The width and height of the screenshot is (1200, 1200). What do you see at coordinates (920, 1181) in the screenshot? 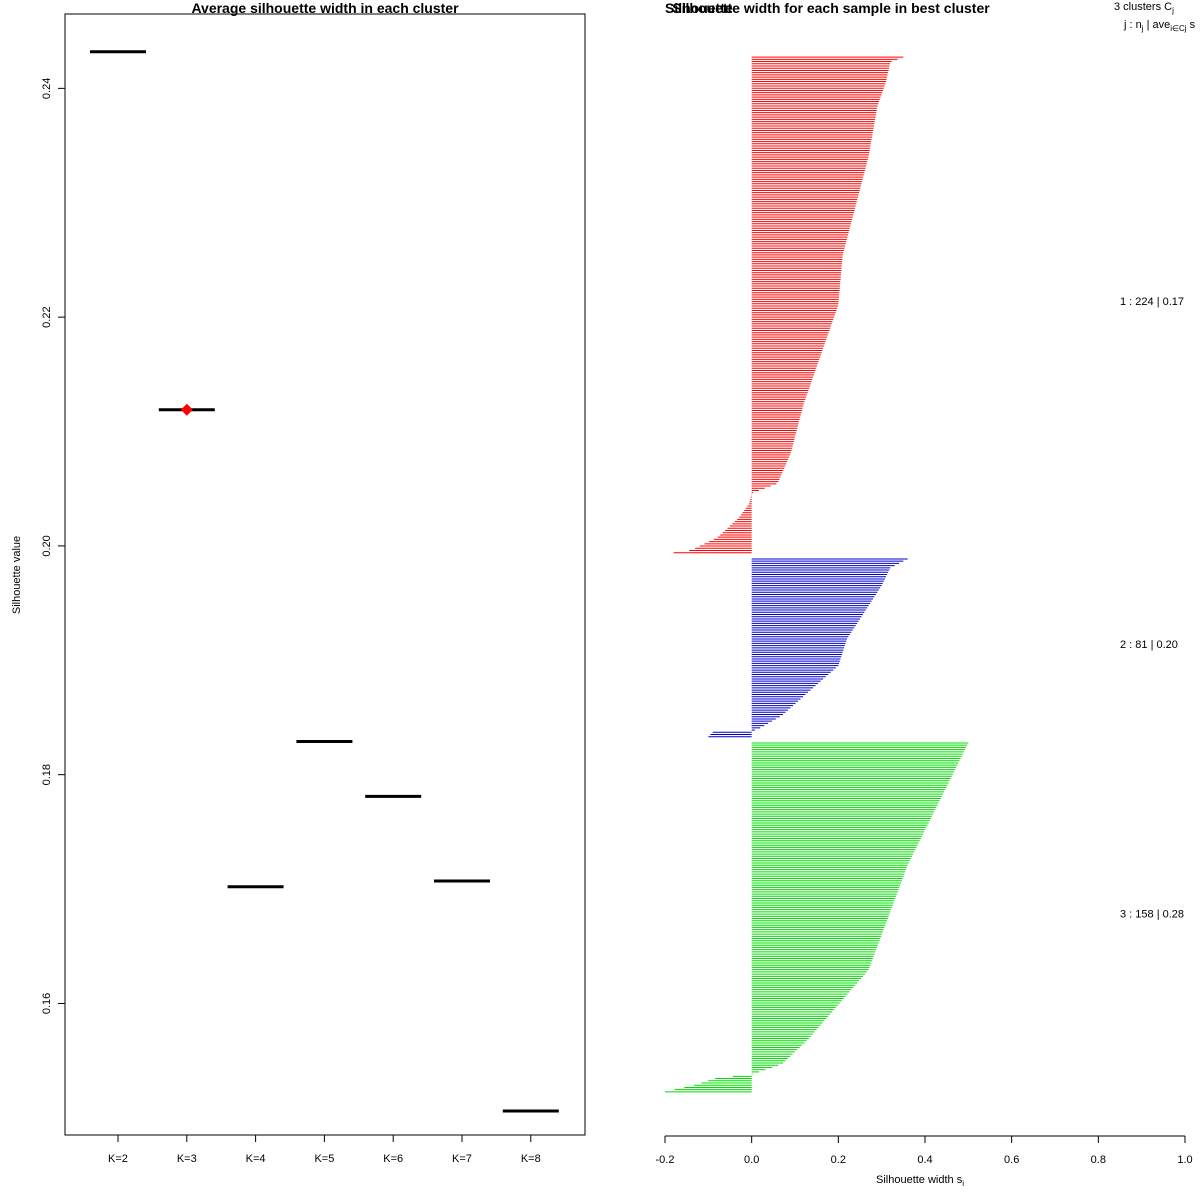
I see `right-x-axis-label: Silhouette width si` at bounding box center [920, 1181].